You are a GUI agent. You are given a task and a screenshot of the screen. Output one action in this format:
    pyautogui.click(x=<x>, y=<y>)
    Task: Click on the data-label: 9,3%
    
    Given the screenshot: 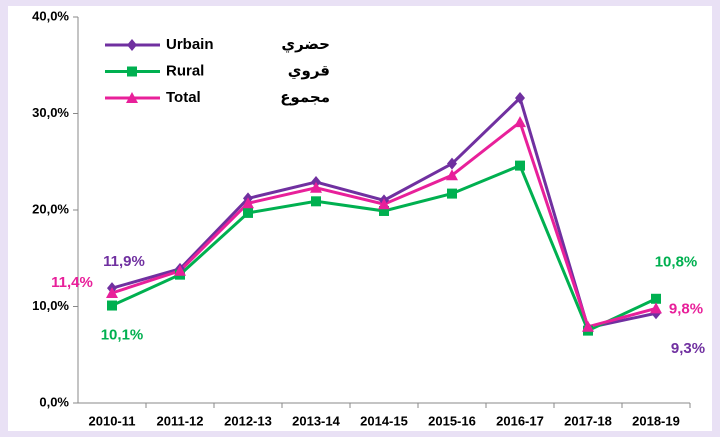 What is the action you would take?
    pyautogui.click(x=688, y=348)
    